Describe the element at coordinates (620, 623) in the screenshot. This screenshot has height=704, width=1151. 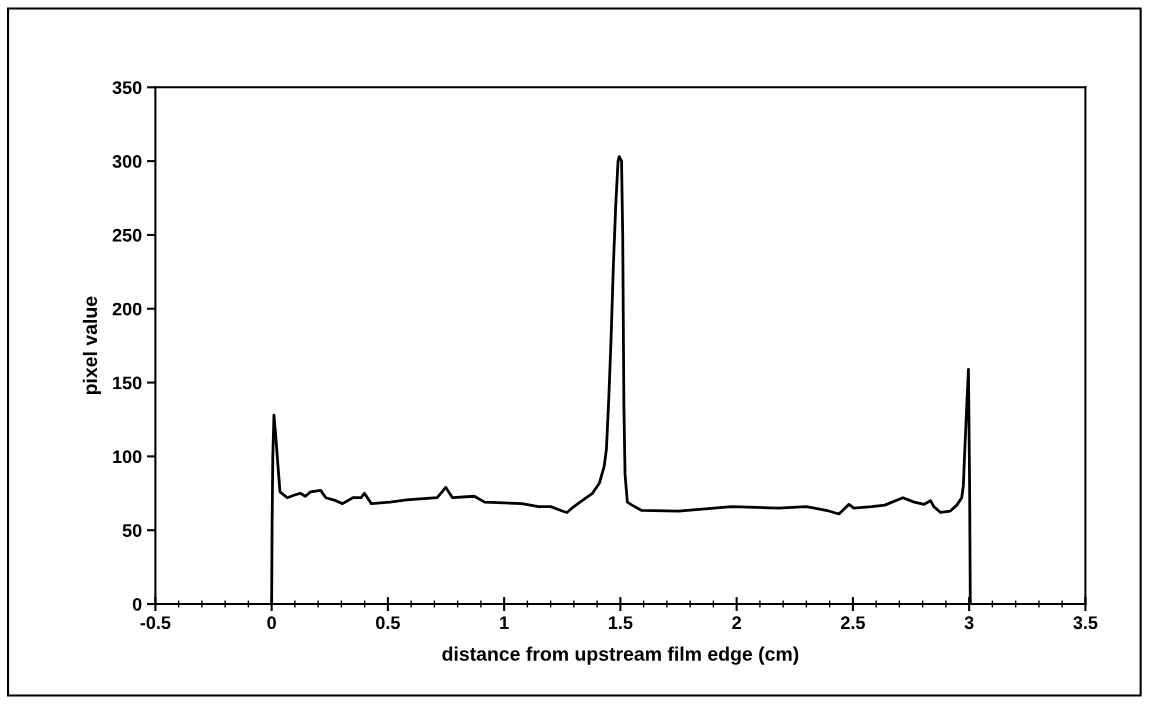
I see `x-tick-label: 1.5` at that location.